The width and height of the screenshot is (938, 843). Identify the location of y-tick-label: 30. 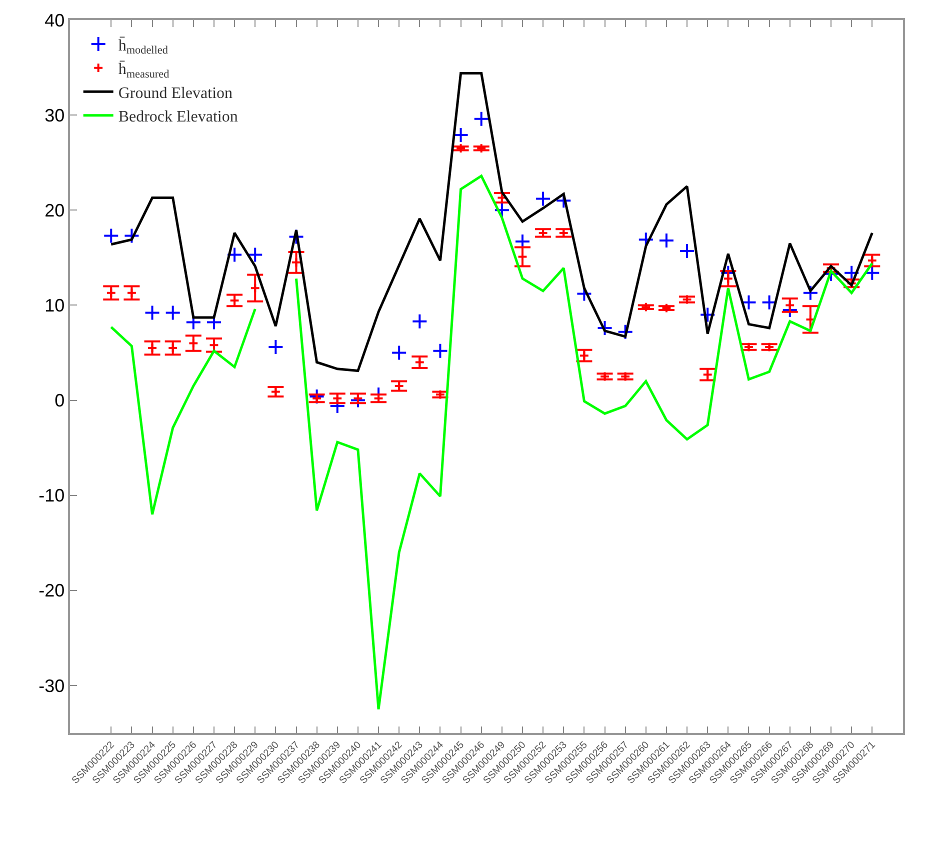
(54, 115).